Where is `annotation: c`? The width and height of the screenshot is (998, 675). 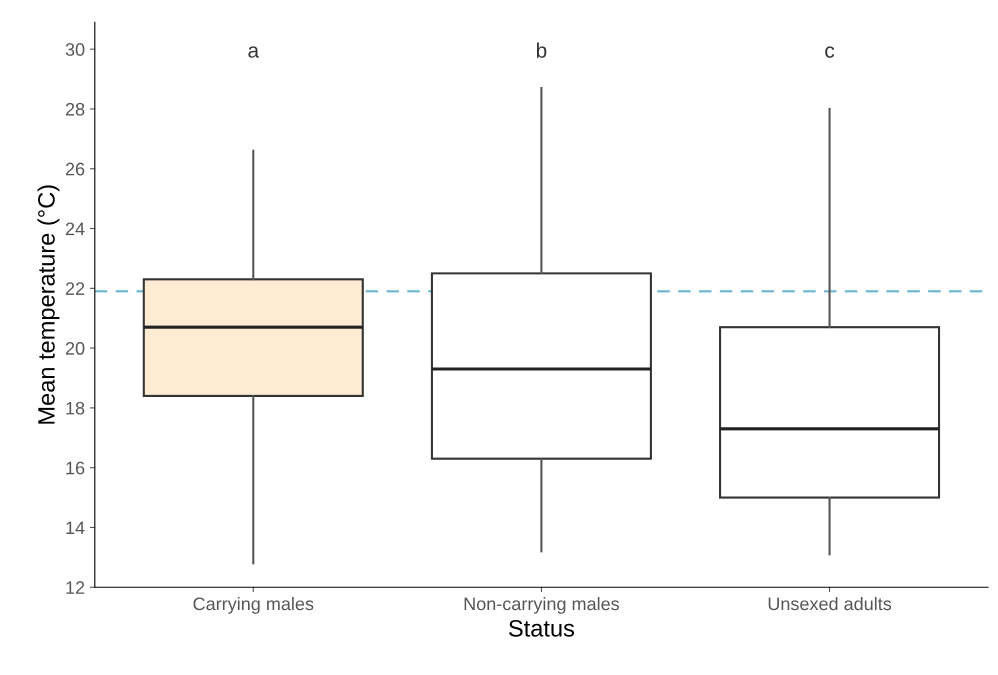
annotation: c is located at coordinates (829, 52).